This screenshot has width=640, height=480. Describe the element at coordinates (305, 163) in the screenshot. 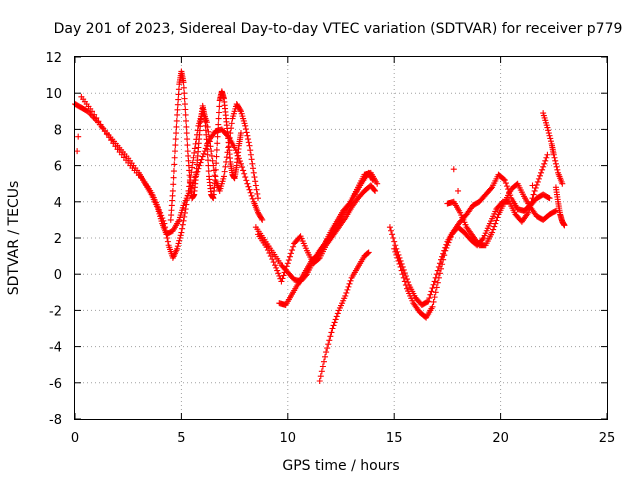

I see `series-outliers` at that location.